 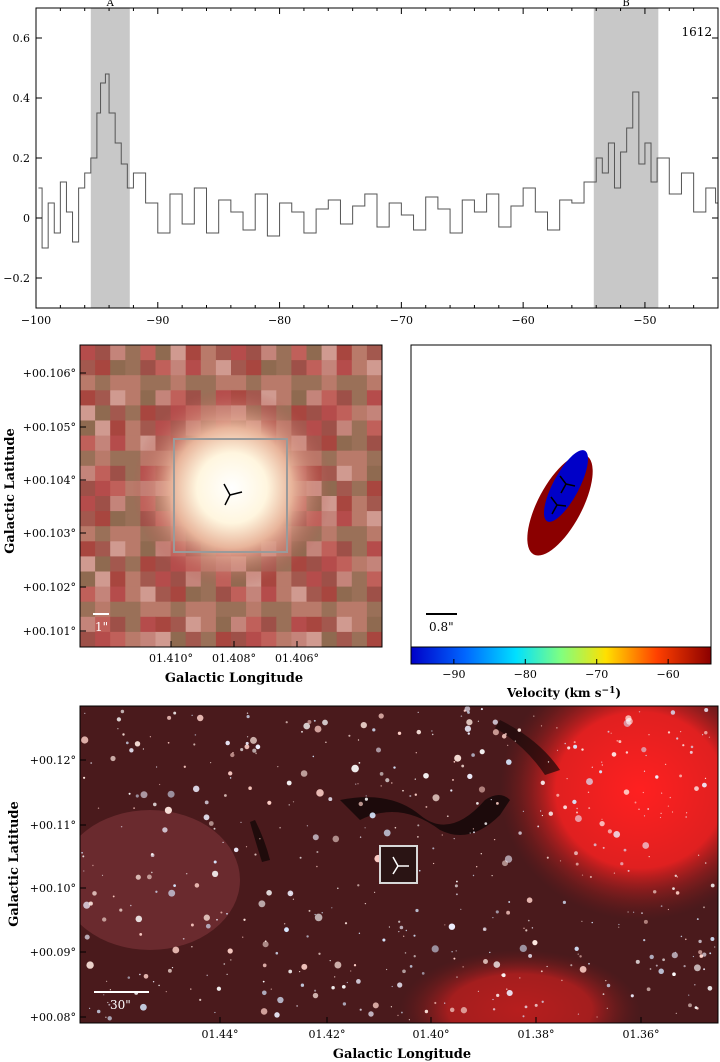 What do you see at coordinates (49, 373) in the screenshot?
I see `zoom-y-tick-label: +00.106°` at bounding box center [49, 373].